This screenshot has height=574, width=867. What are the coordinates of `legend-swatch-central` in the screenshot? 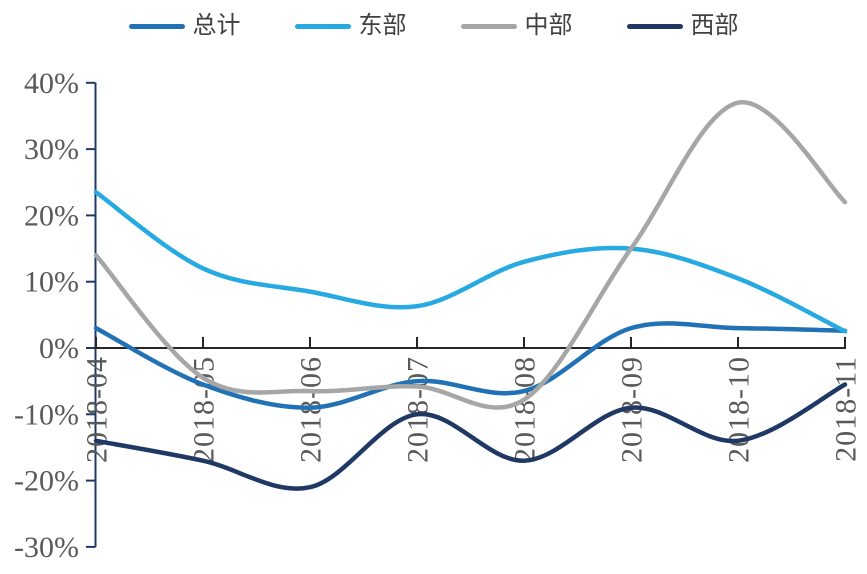 It's located at (488, 26).